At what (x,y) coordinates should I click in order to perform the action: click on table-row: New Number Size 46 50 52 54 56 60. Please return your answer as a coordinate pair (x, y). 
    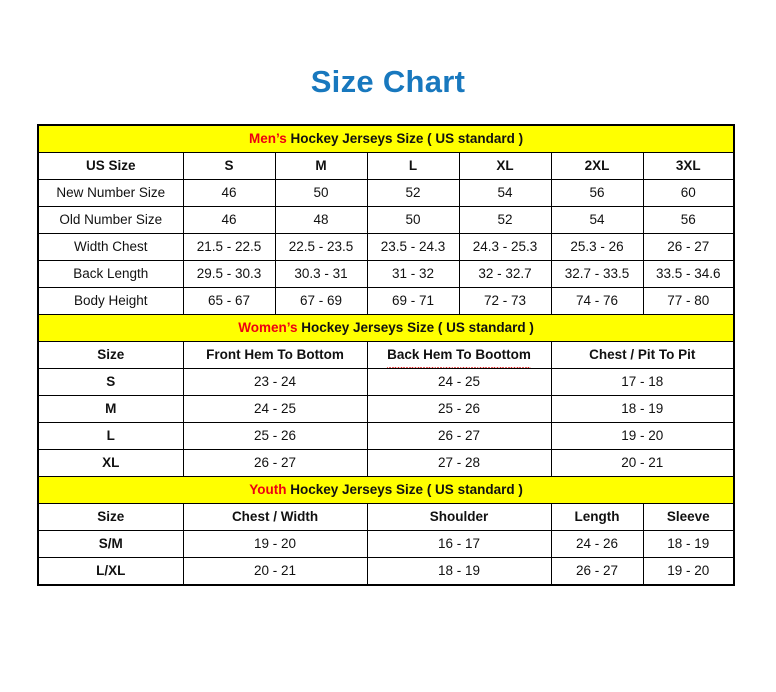
    Looking at the image, I should click on (386, 193).